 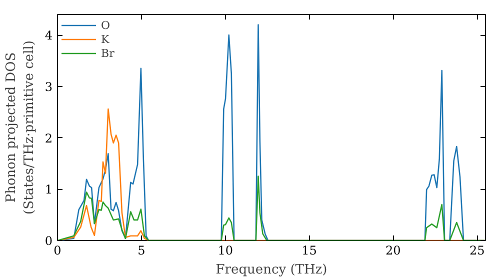 What do you see at coordinates (108, 53) in the screenshot?
I see `legend-label: Br` at bounding box center [108, 53].